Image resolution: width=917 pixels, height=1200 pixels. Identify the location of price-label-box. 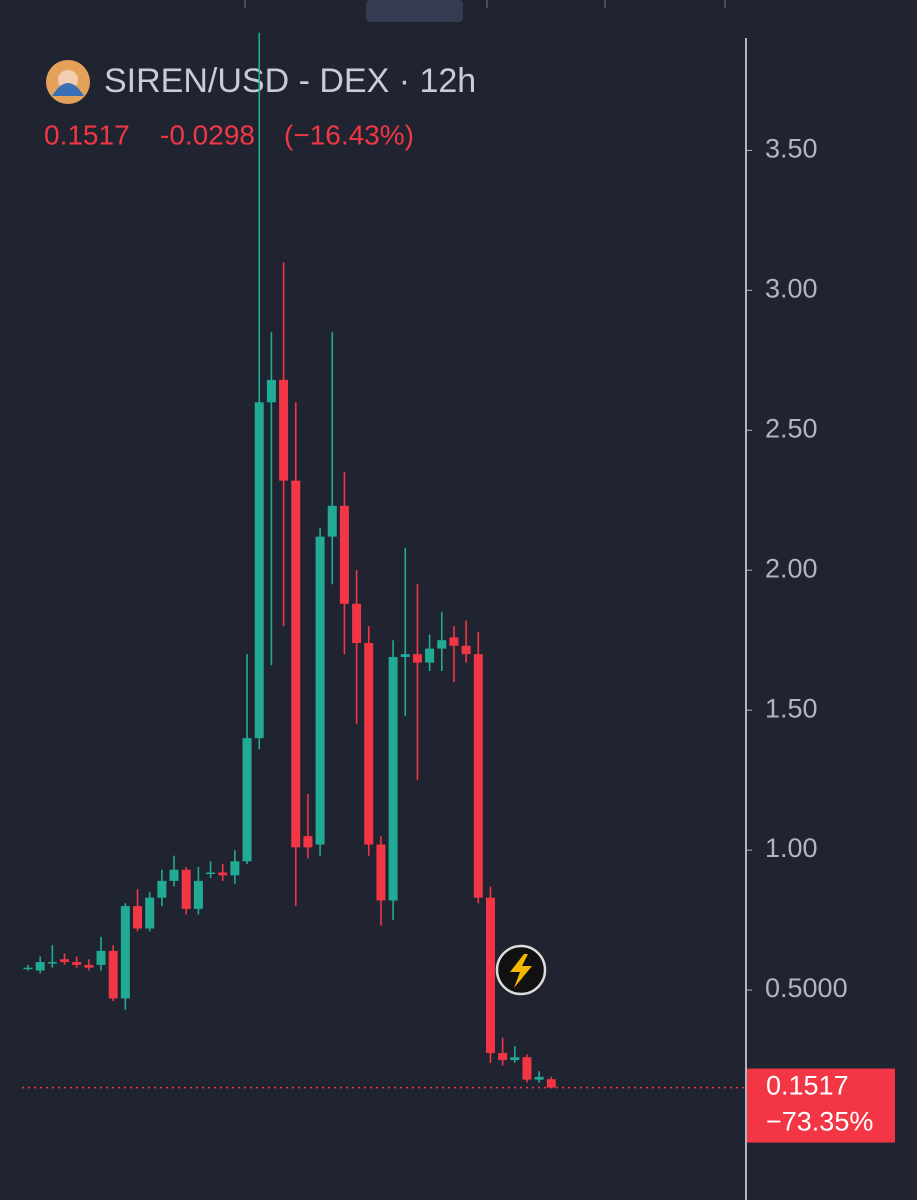
(821, 1105).